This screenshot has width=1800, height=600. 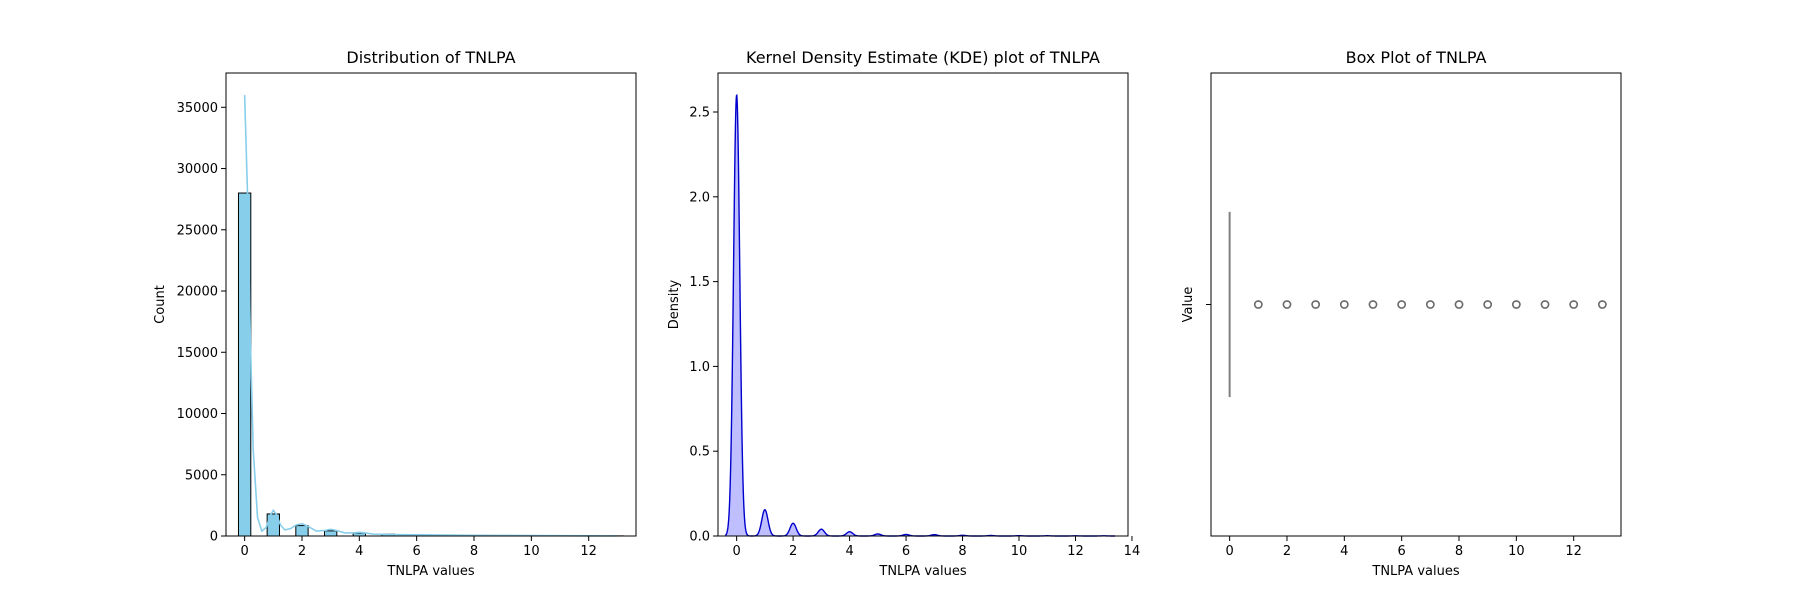 What do you see at coordinates (699, 452) in the screenshot?
I see `kde-ytick-label: 0.5` at bounding box center [699, 452].